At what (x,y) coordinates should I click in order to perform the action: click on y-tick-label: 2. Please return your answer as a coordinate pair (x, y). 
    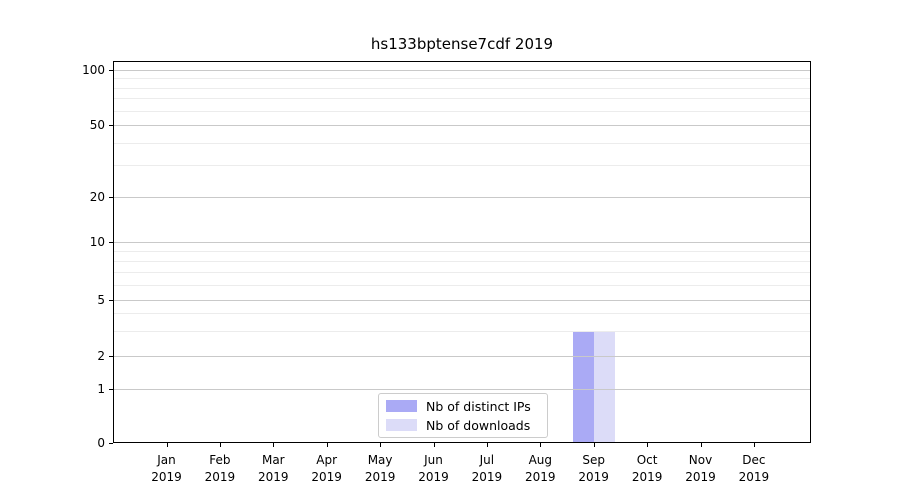
    Looking at the image, I should click on (101, 355).